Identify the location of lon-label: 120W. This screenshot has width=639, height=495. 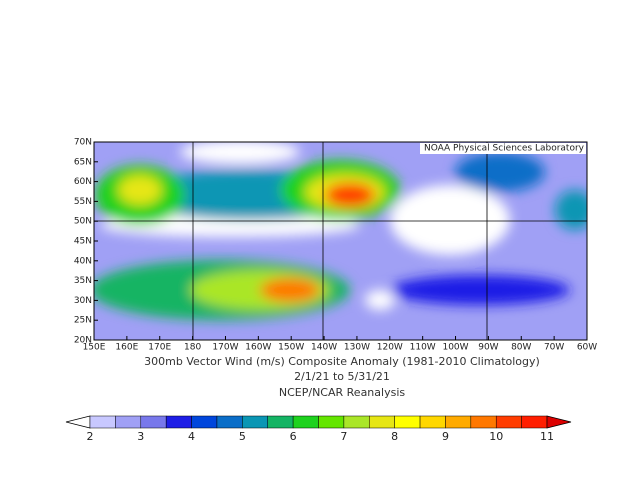
(390, 348).